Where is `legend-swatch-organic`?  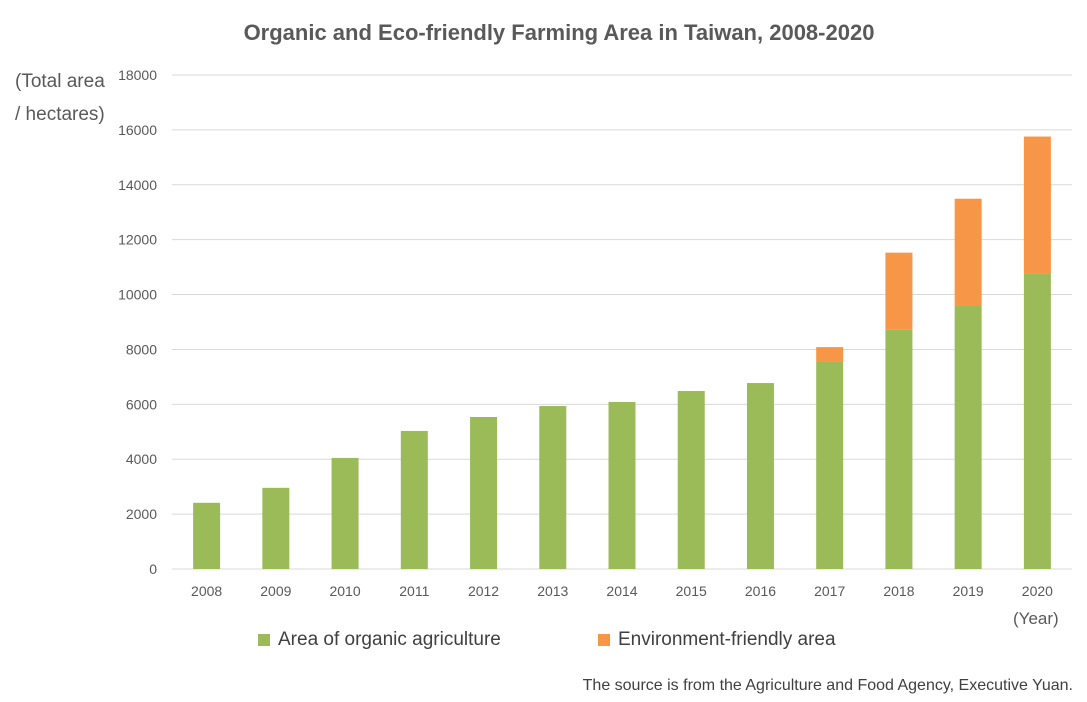
legend-swatch-organic is located at coordinates (264, 640).